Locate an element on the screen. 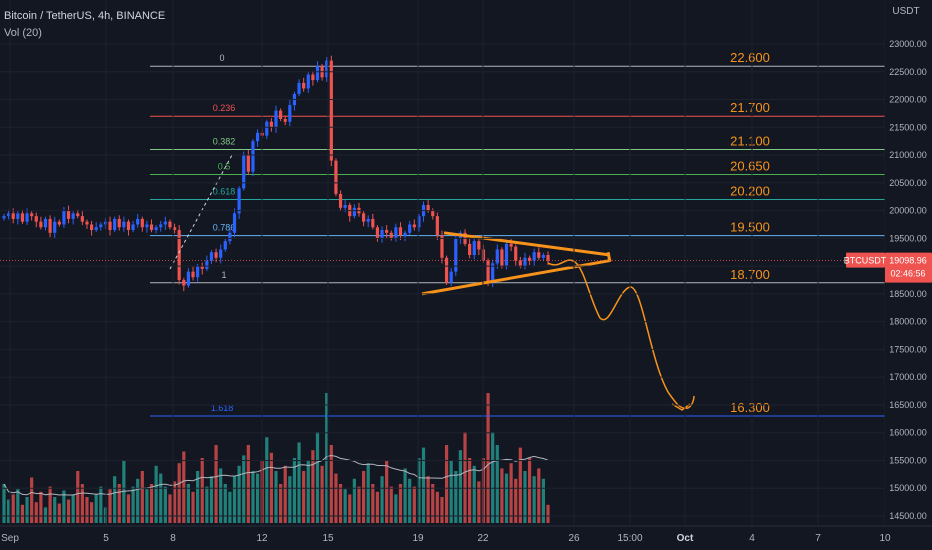  y-tick-label: 15500.00 is located at coordinates (908, 460).